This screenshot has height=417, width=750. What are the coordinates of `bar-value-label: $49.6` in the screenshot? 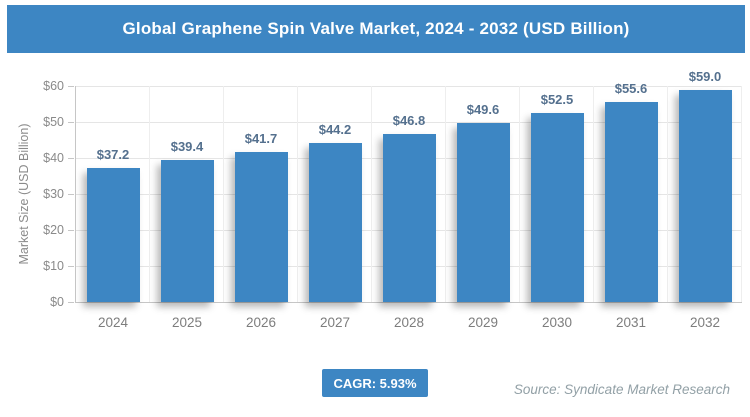 It's located at (483, 110).